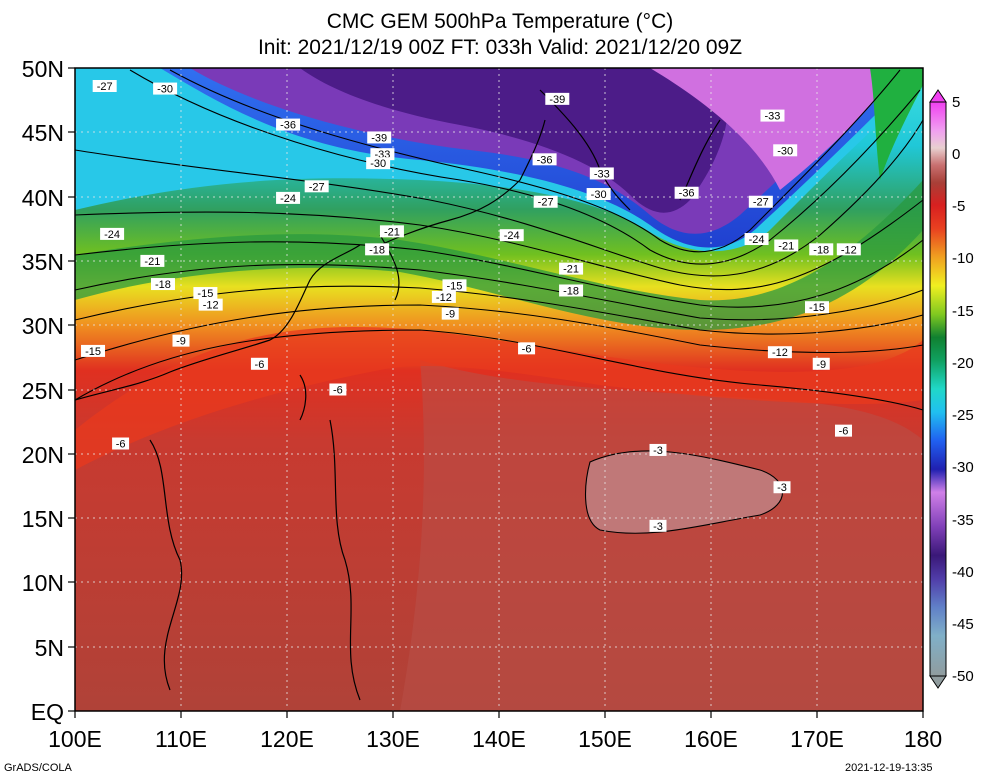 Image resolution: width=1000 pixels, height=779 pixels. I want to click on lat-label: 45N, so click(42, 133).